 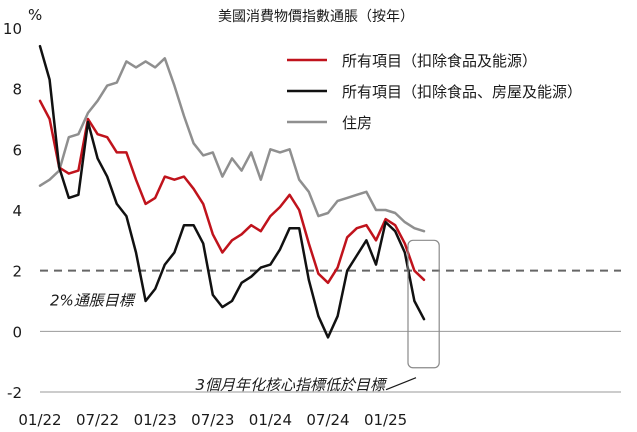 What do you see at coordinates (17, 272) in the screenshot?
I see `y-tick-label: 2` at bounding box center [17, 272].